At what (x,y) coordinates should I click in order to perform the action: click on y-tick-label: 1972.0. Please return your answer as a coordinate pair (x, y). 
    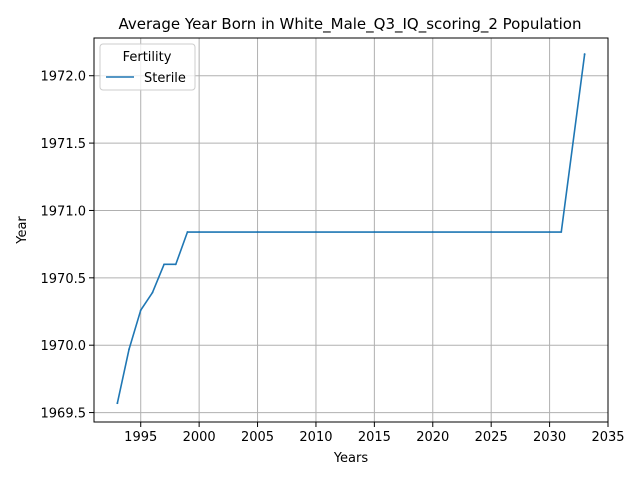
    Looking at the image, I should click on (64, 77).